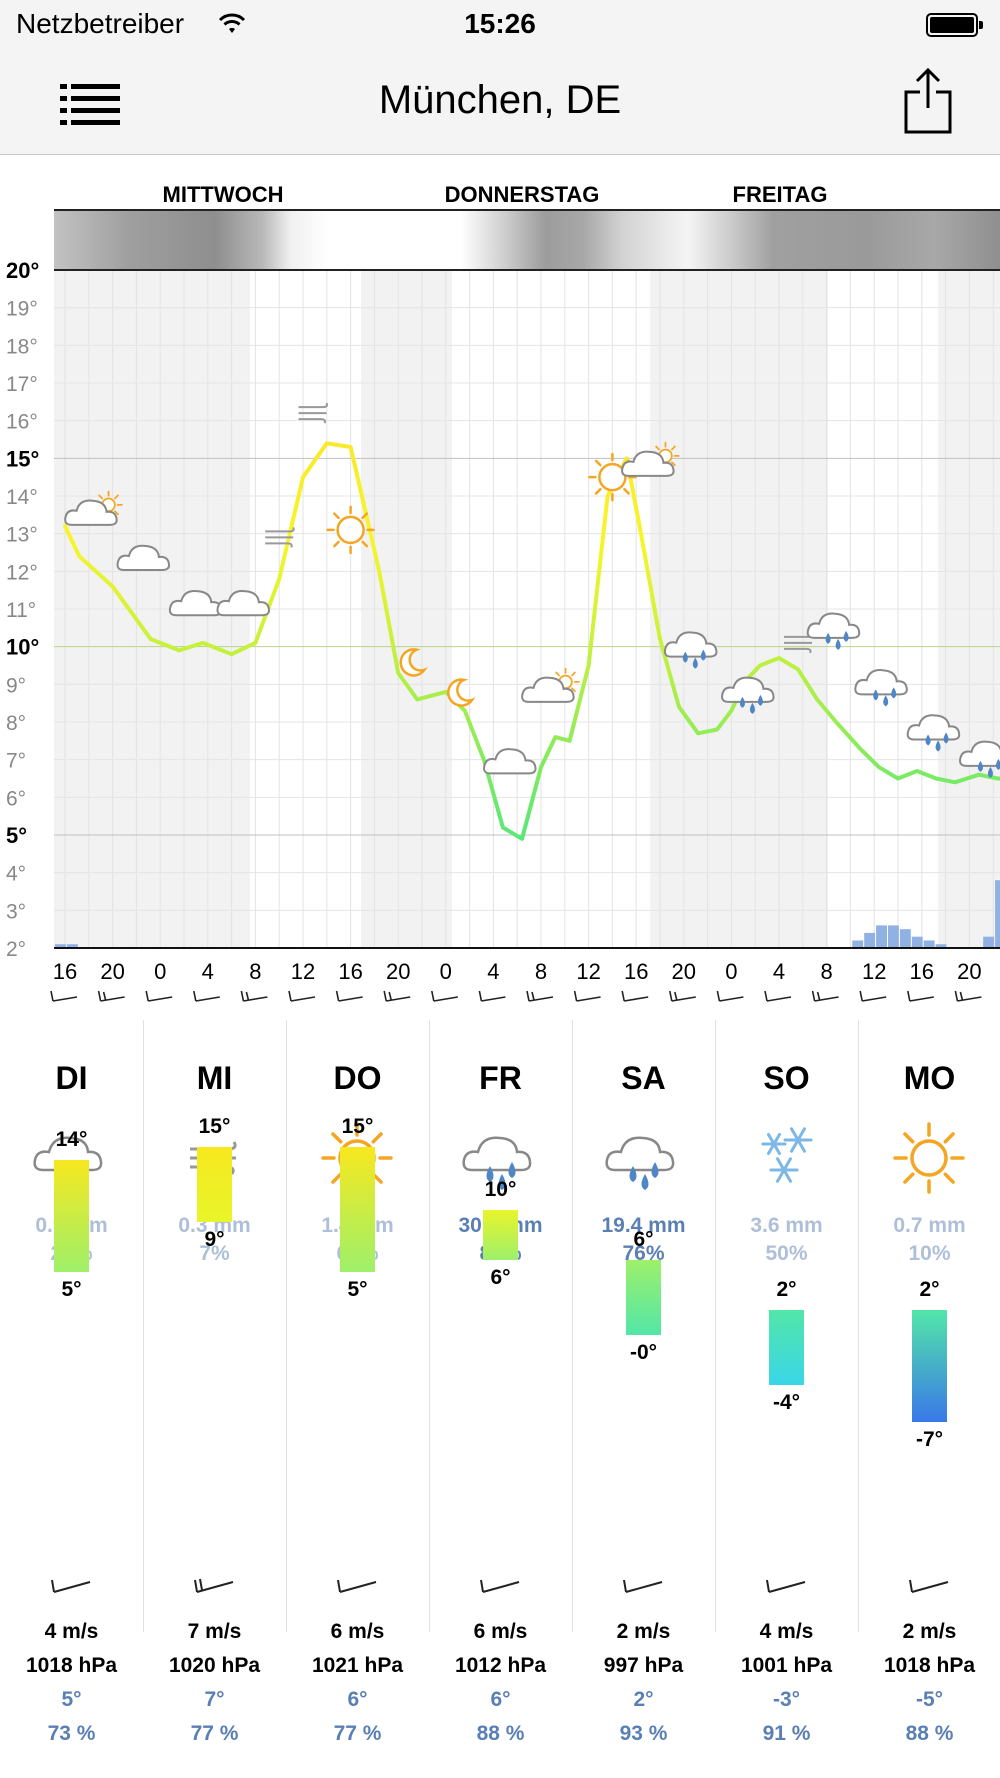  What do you see at coordinates (500, 1699) in the screenshot?
I see `dew-point: 6°` at bounding box center [500, 1699].